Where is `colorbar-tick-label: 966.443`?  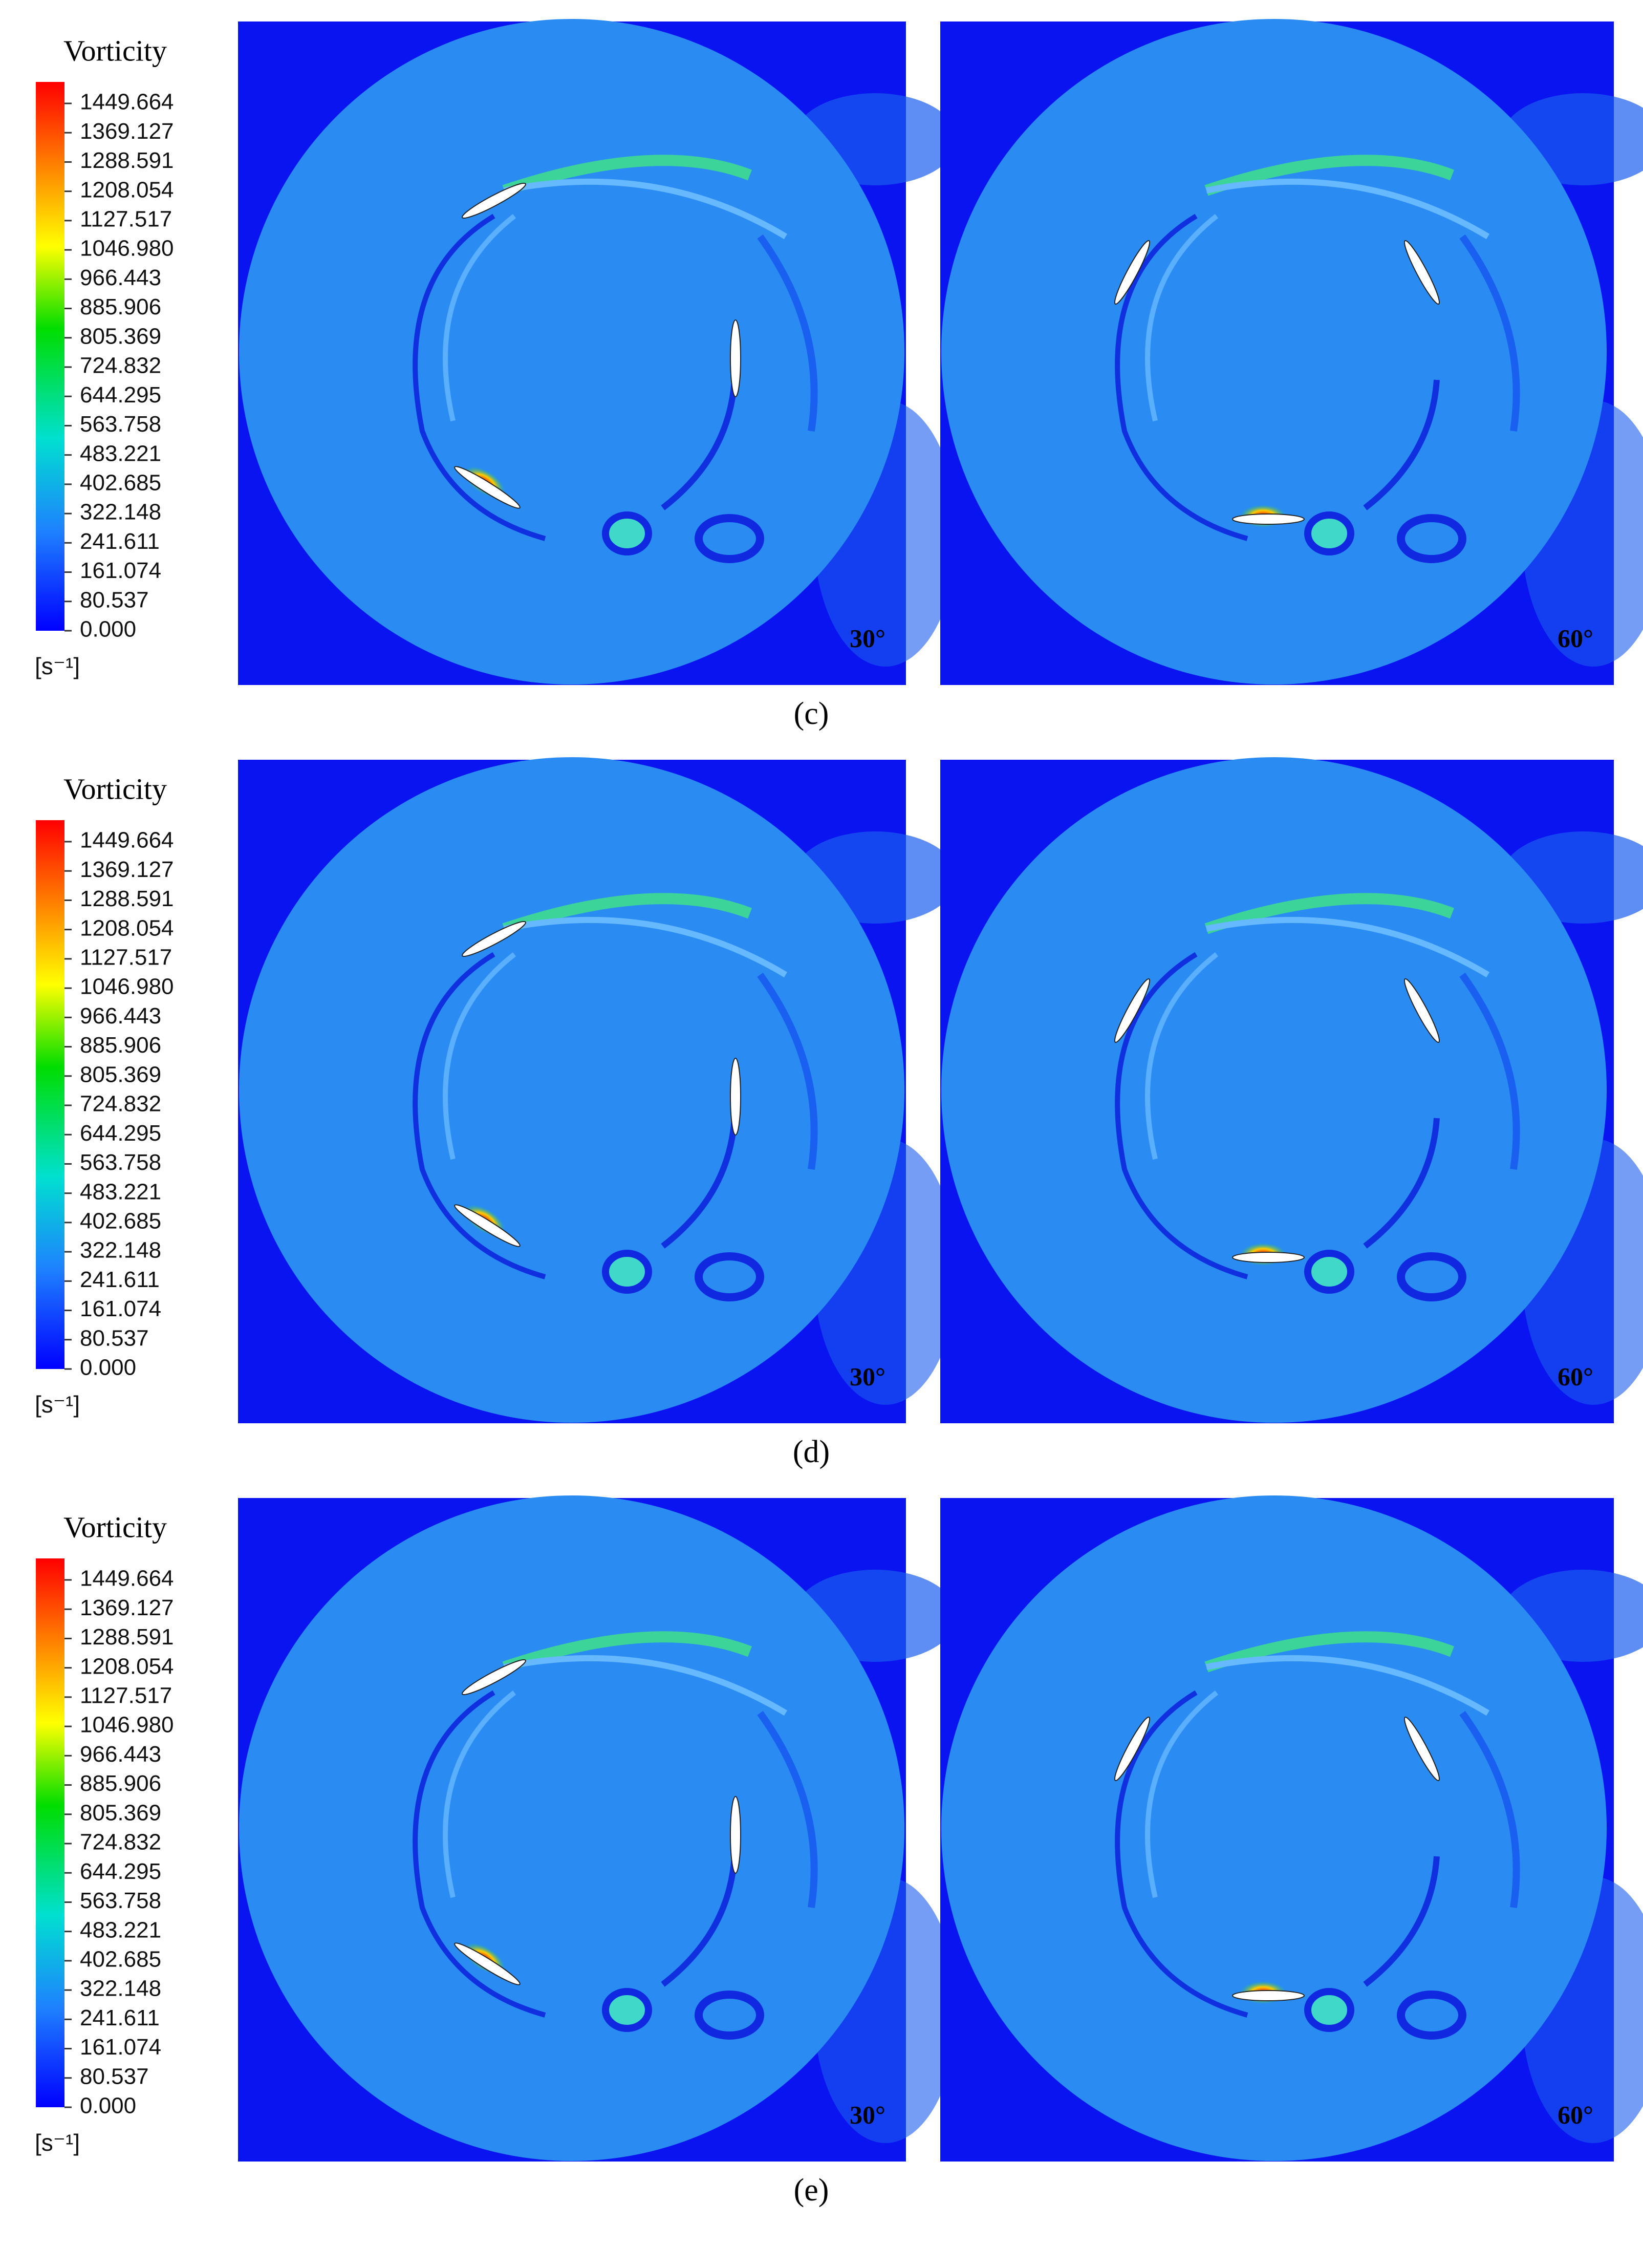
colorbar-tick-label: 966.443 is located at coordinates (120, 277).